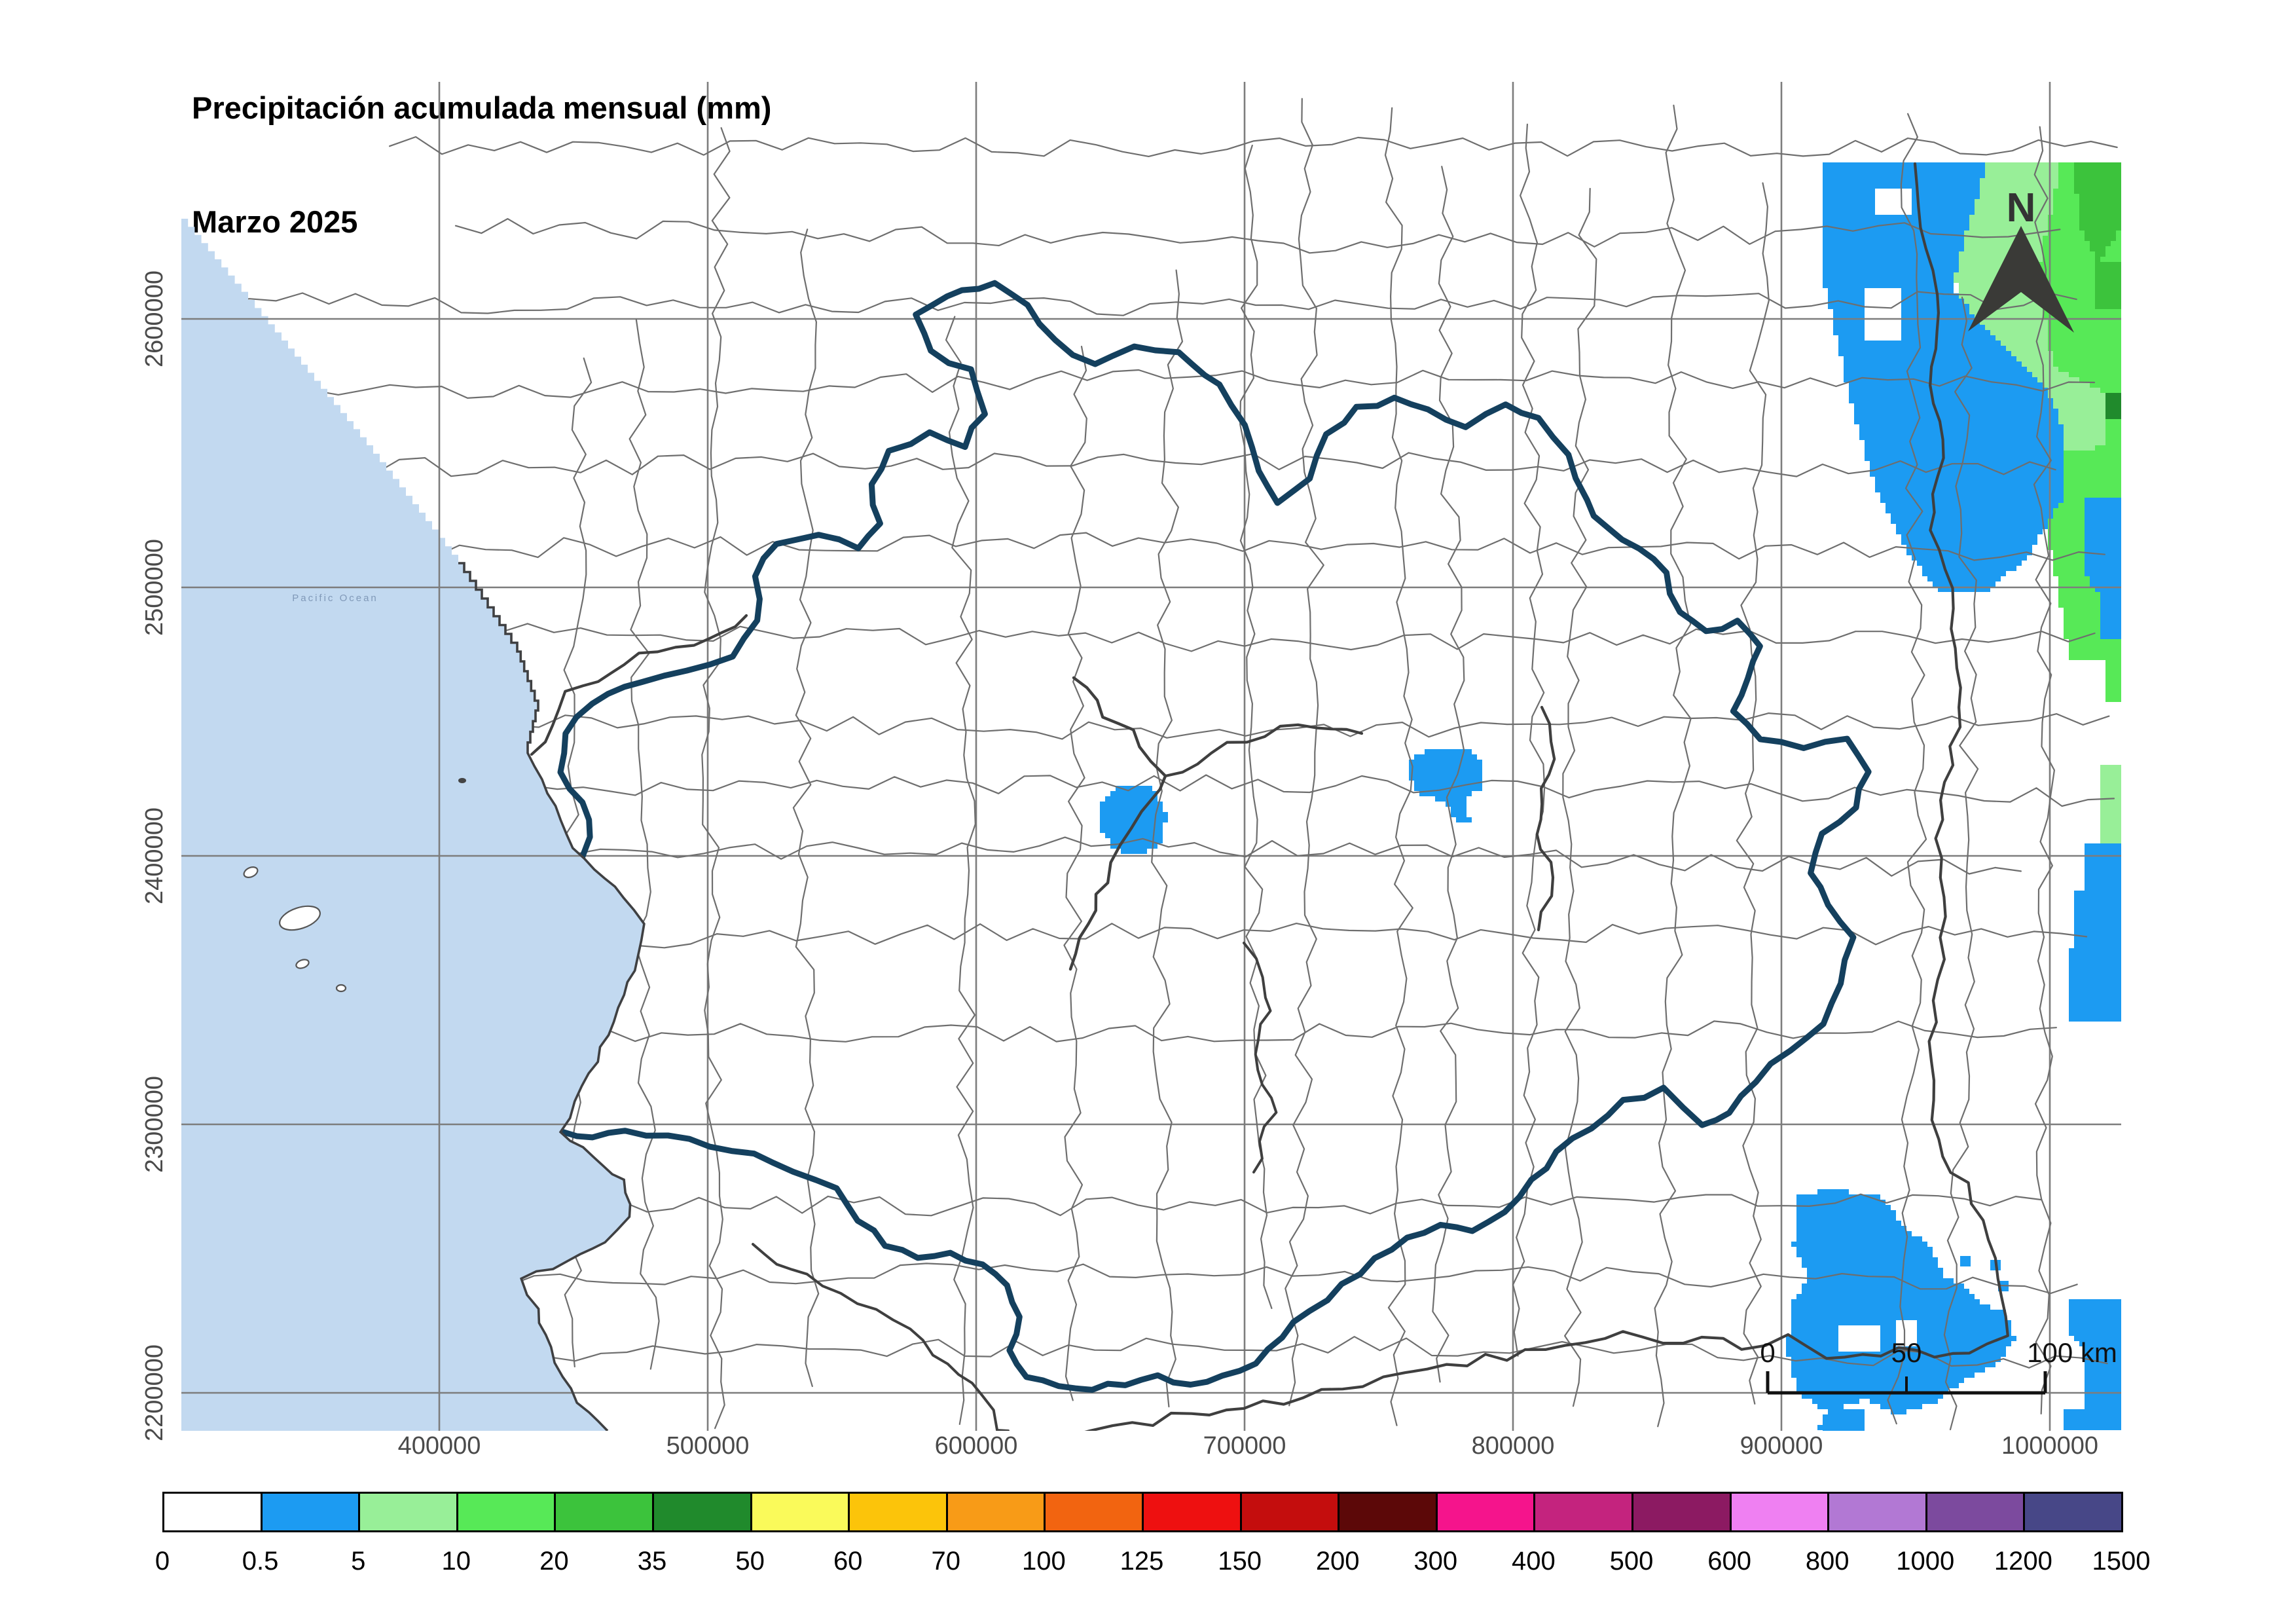  What do you see at coordinates (439, 1446) in the screenshot?
I see `x-axis-tick-label: 400000` at bounding box center [439, 1446].